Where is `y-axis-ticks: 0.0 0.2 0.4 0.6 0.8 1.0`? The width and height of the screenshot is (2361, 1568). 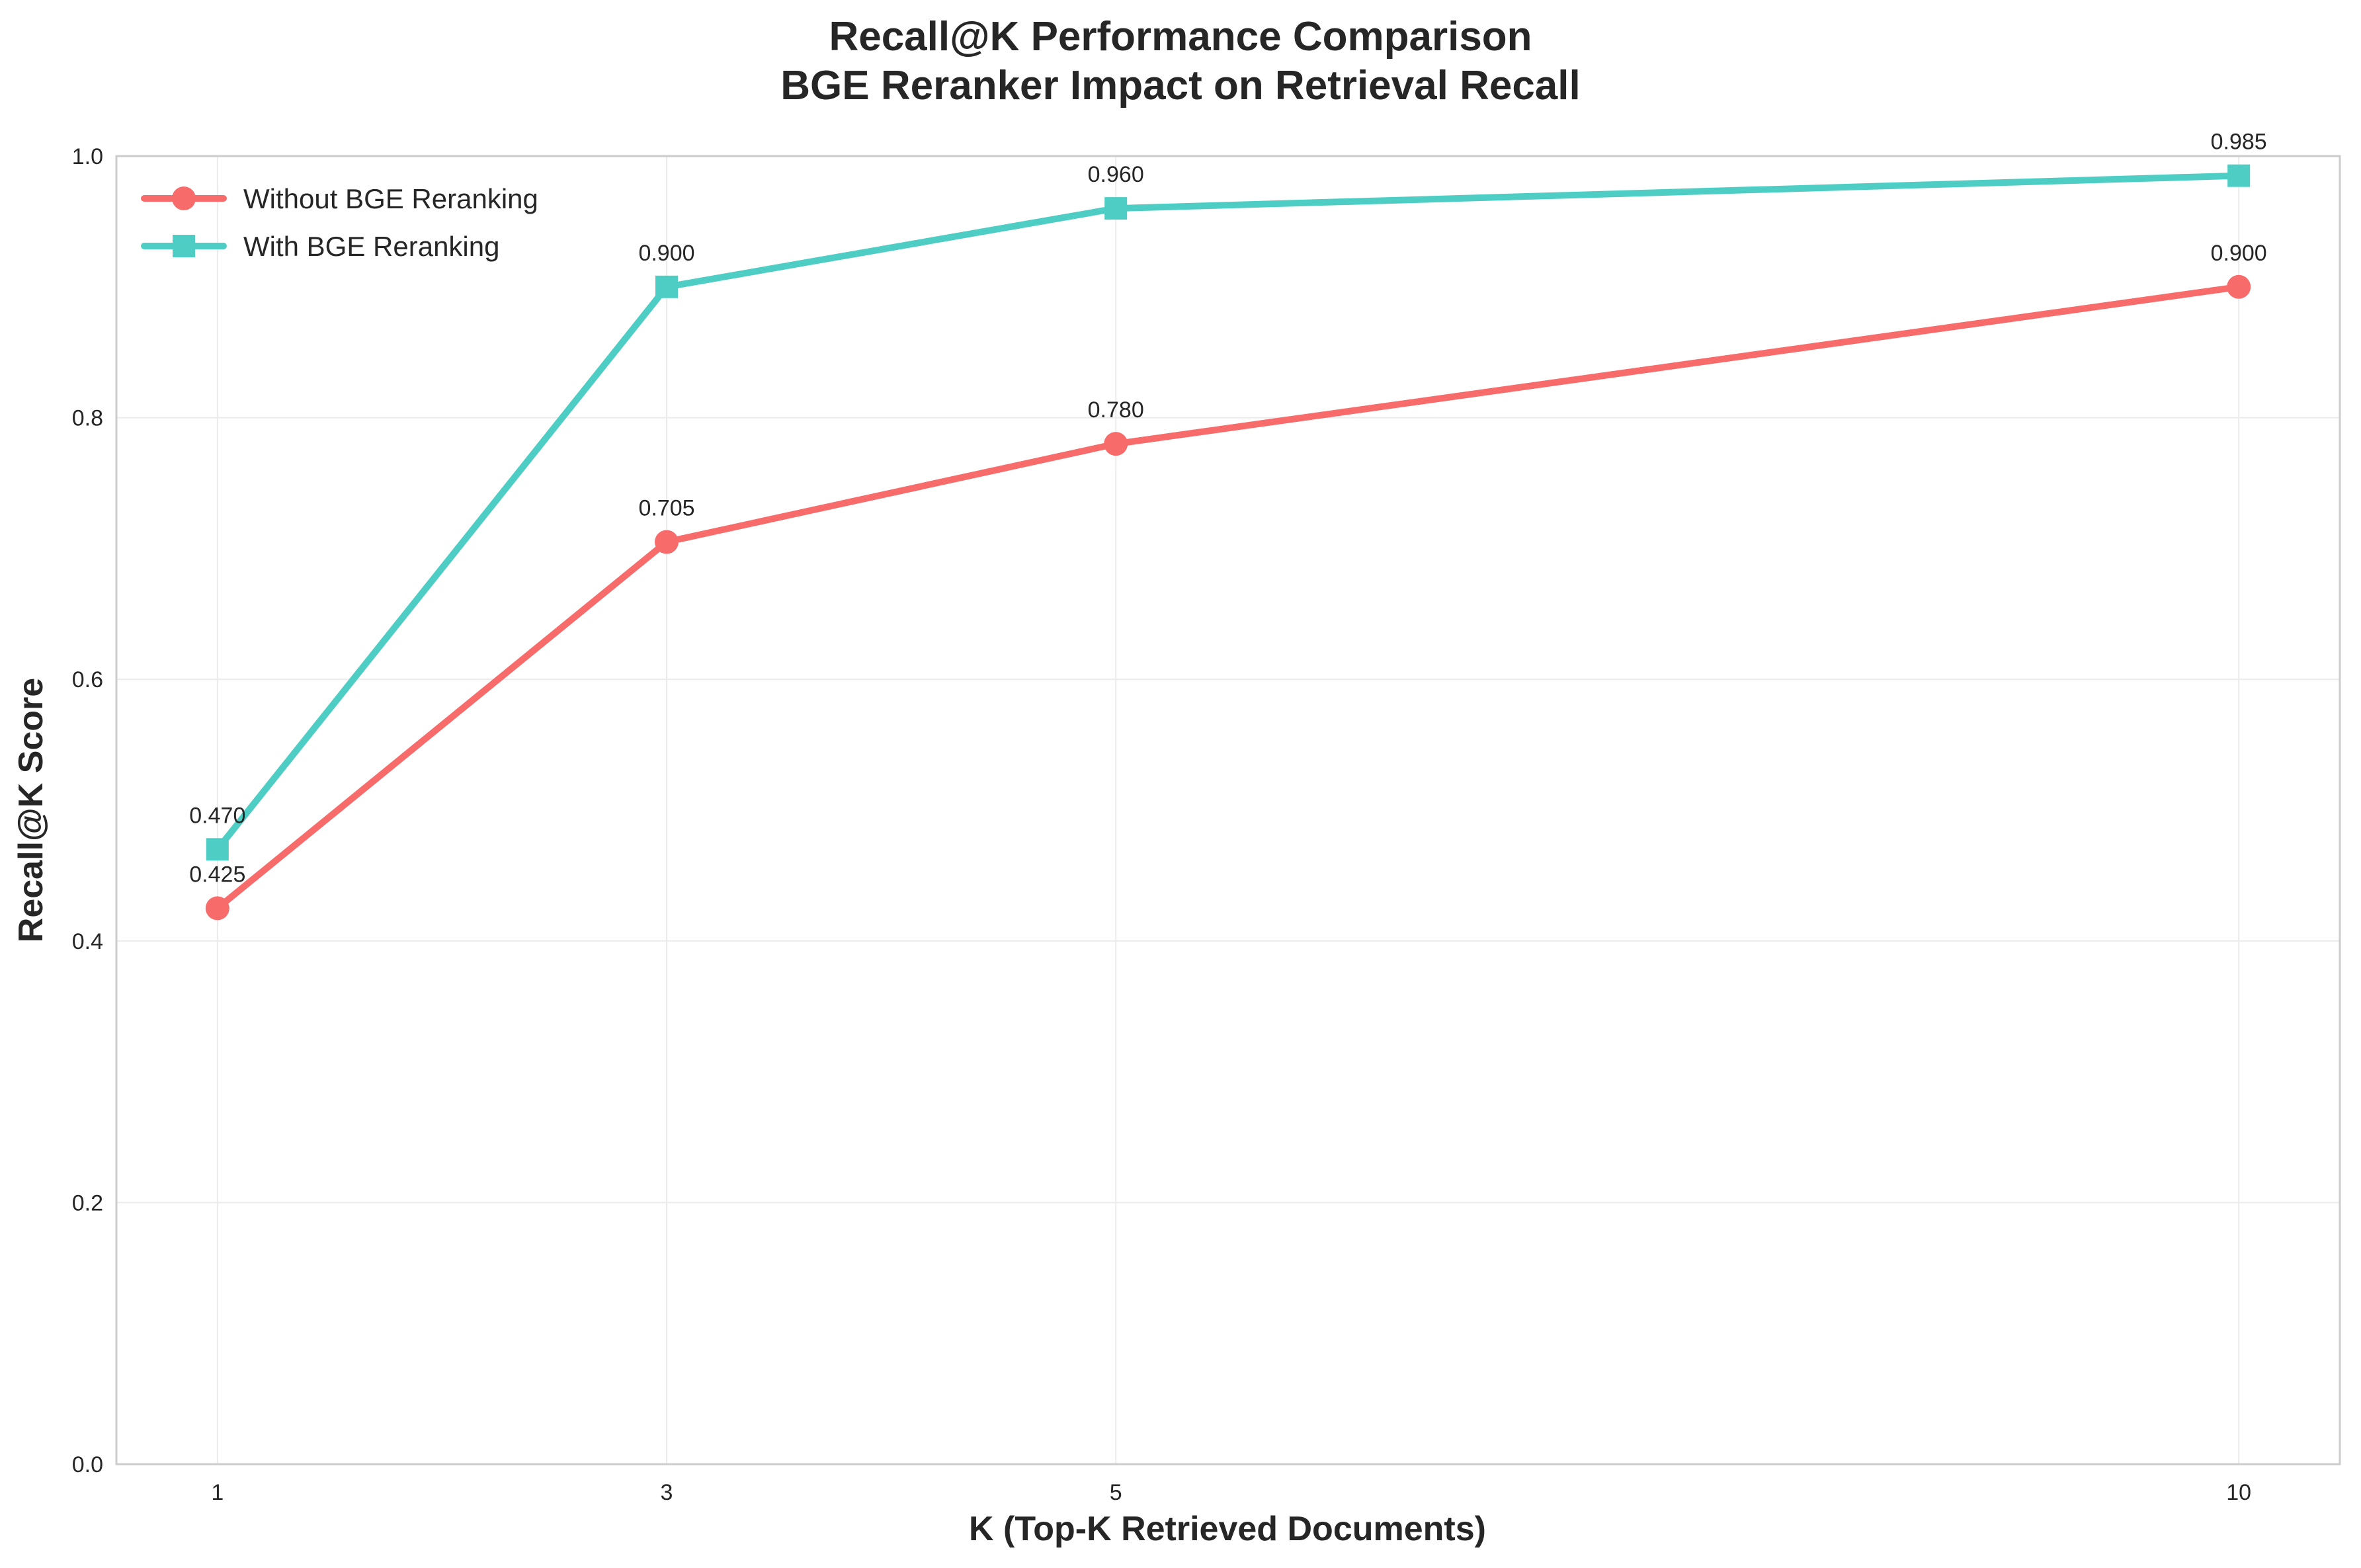 y-axis-ticks: 0.0 0.2 0.4 0.6 0.8 1.0 is located at coordinates (87, 810).